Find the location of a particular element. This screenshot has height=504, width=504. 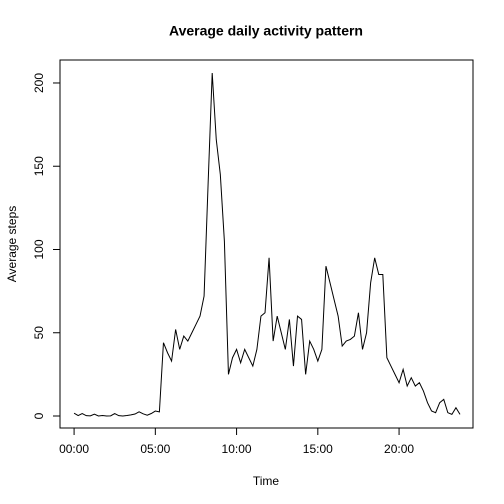

chart-title: Average daily activity pattern is located at coordinates (266, 31).